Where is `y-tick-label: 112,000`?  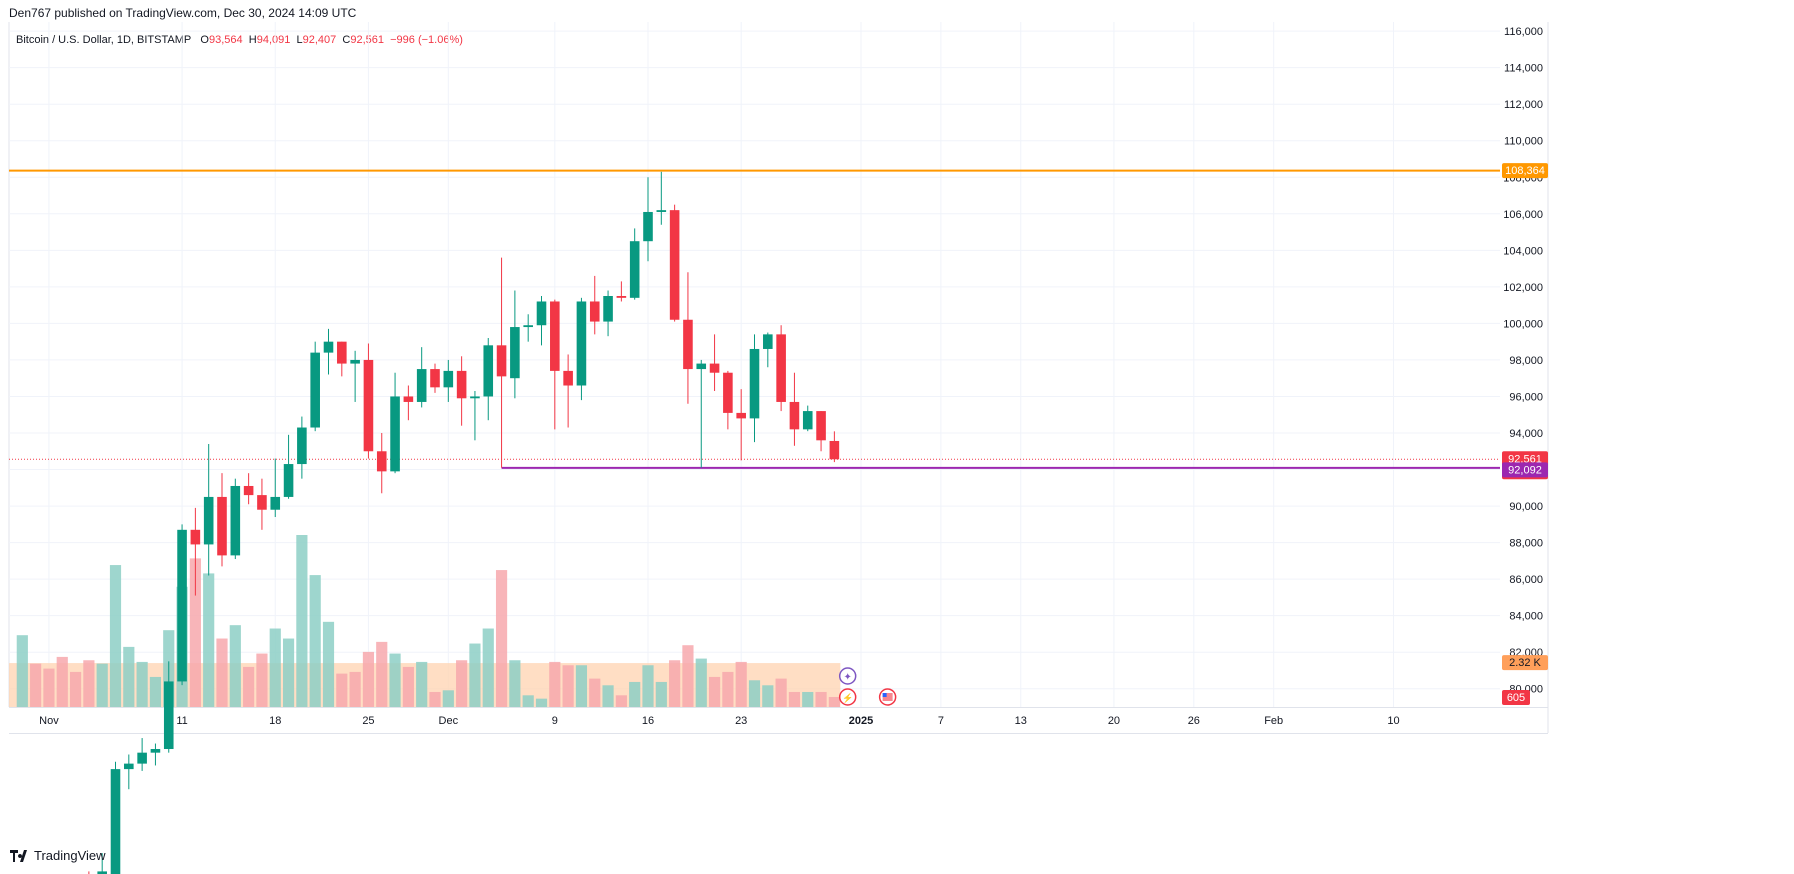
y-tick-label: 112,000 is located at coordinates (1523, 105).